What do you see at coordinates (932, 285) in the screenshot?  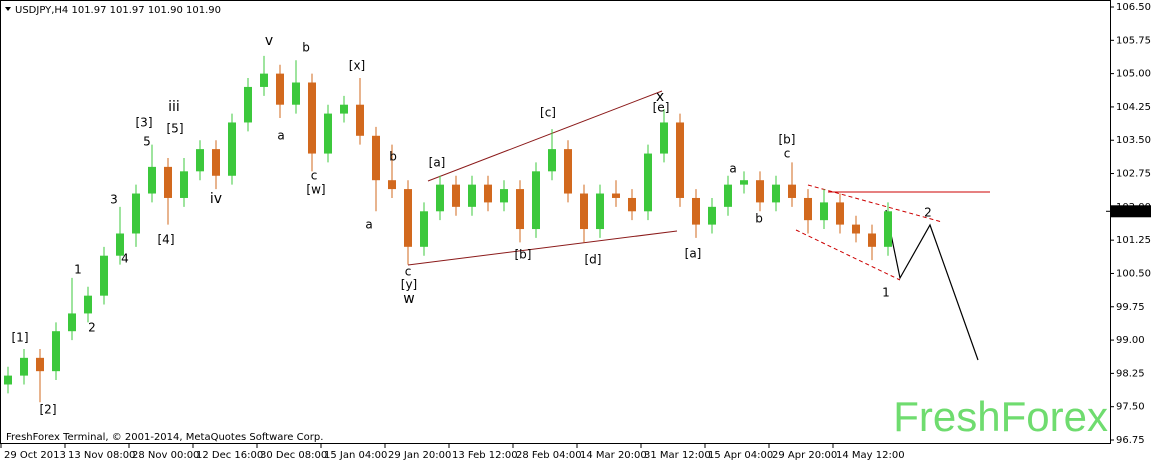 I see `forecast-path` at bounding box center [932, 285].